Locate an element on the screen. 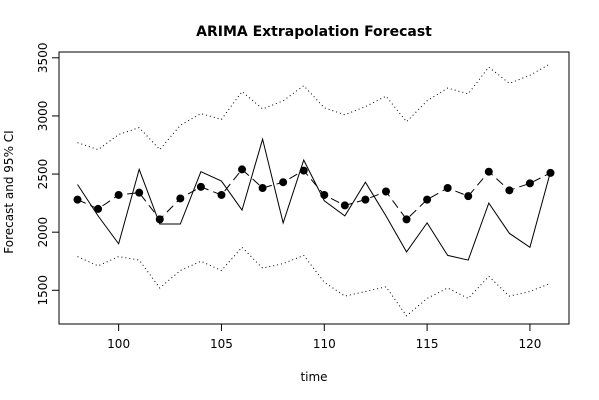 The width and height of the screenshot is (599, 400). x-axis-label: time is located at coordinates (313, 377).